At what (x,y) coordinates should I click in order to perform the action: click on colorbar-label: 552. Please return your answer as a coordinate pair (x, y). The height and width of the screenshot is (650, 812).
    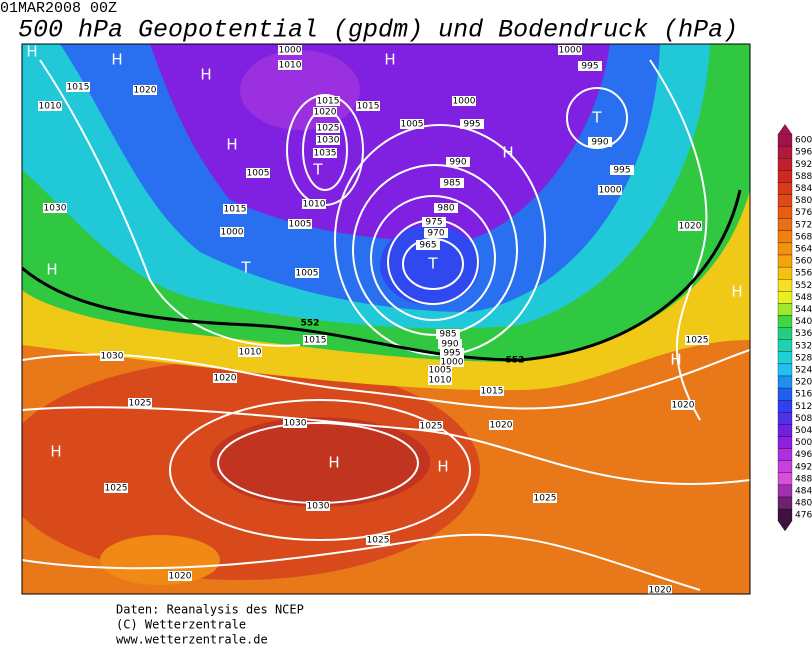
    Looking at the image, I should click on (803, 286).